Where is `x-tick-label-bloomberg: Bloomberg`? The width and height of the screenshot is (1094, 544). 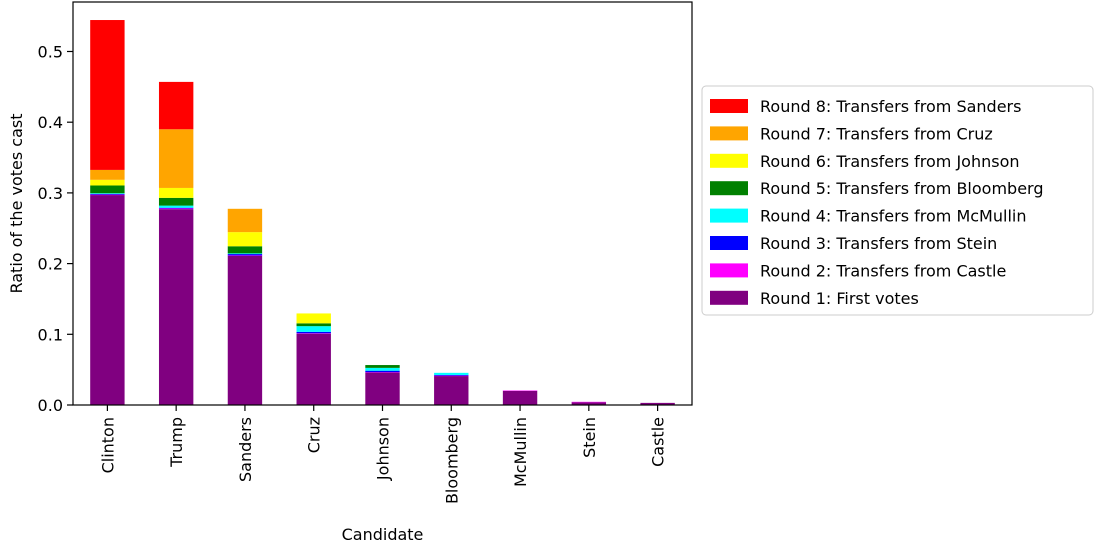 x-tick-label-bloomberg: Bloomberg is located at coordinates (451, 460).